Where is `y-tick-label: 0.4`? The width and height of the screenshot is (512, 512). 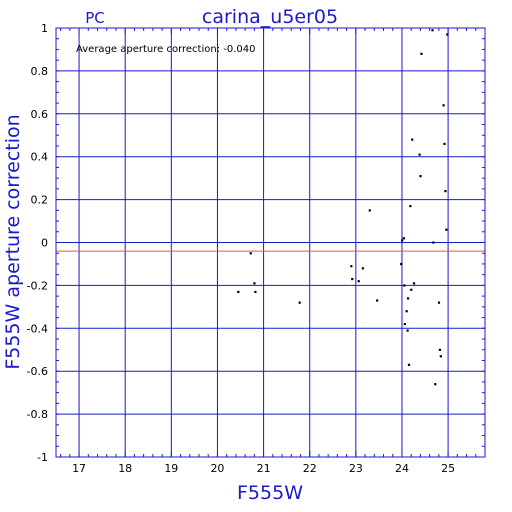 y-tick-label: 0.4 is located at coordinates (40, 157).